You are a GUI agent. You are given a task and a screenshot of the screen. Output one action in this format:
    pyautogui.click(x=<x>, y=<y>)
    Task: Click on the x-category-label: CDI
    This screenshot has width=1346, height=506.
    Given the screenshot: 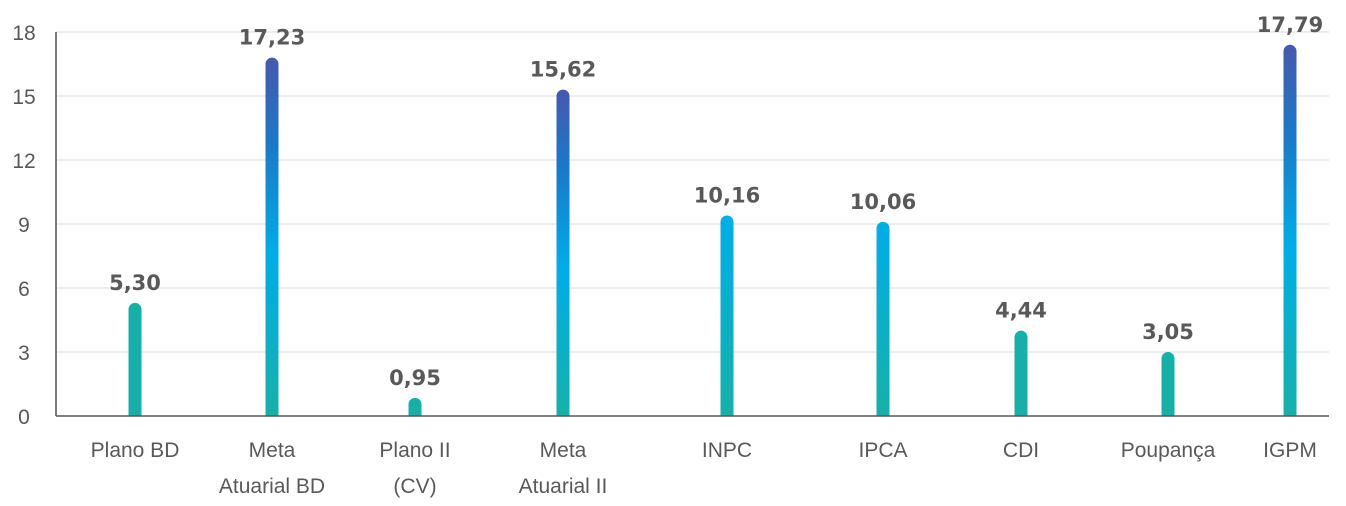 What is the action you would take?
    pyautogui.click(x=1021, y=450)
    